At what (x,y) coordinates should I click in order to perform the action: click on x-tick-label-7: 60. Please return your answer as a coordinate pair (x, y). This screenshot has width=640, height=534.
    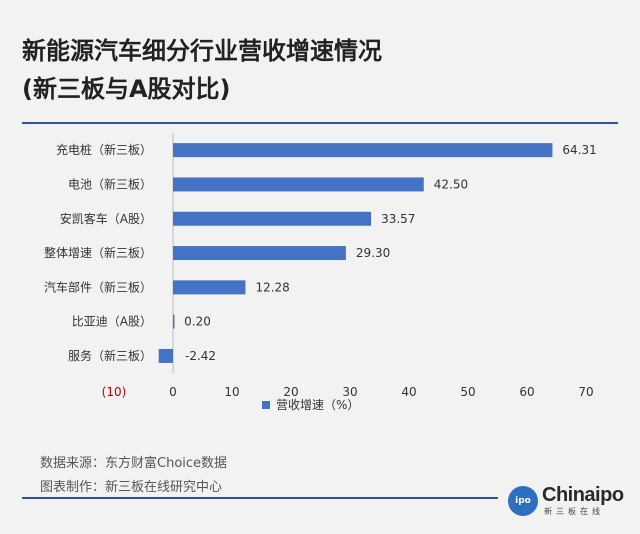
    Looking at the image, I should click on (526, 392).